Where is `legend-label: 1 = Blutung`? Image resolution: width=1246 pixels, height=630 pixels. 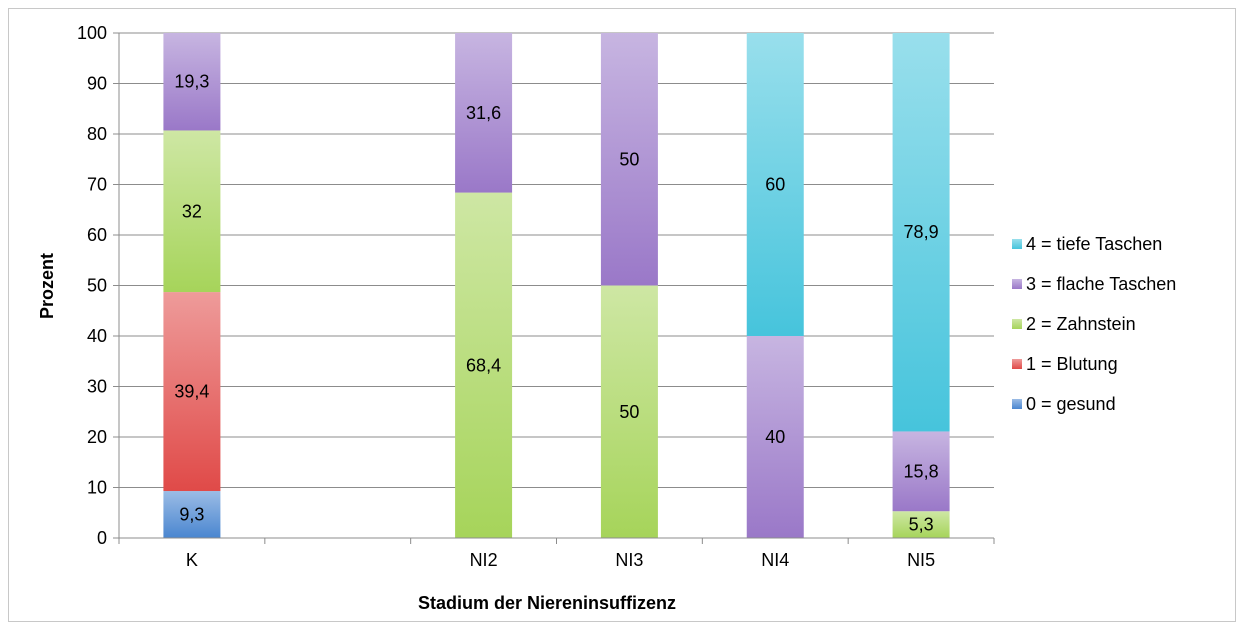 legend-label: 1 = Blutung is located at coordinates (1072, 364).